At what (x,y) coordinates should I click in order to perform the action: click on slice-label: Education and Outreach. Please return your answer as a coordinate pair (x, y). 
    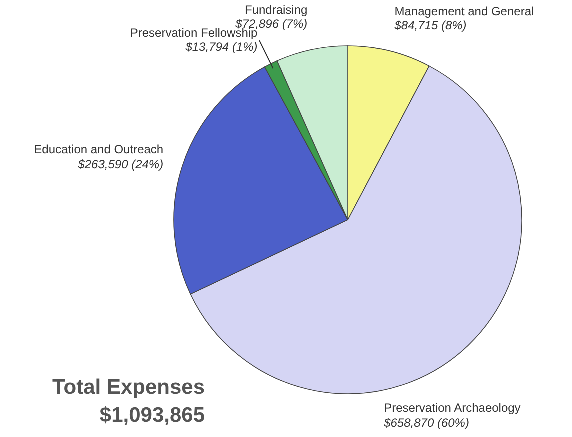
    Looking at the image, I should click on (99, 149).